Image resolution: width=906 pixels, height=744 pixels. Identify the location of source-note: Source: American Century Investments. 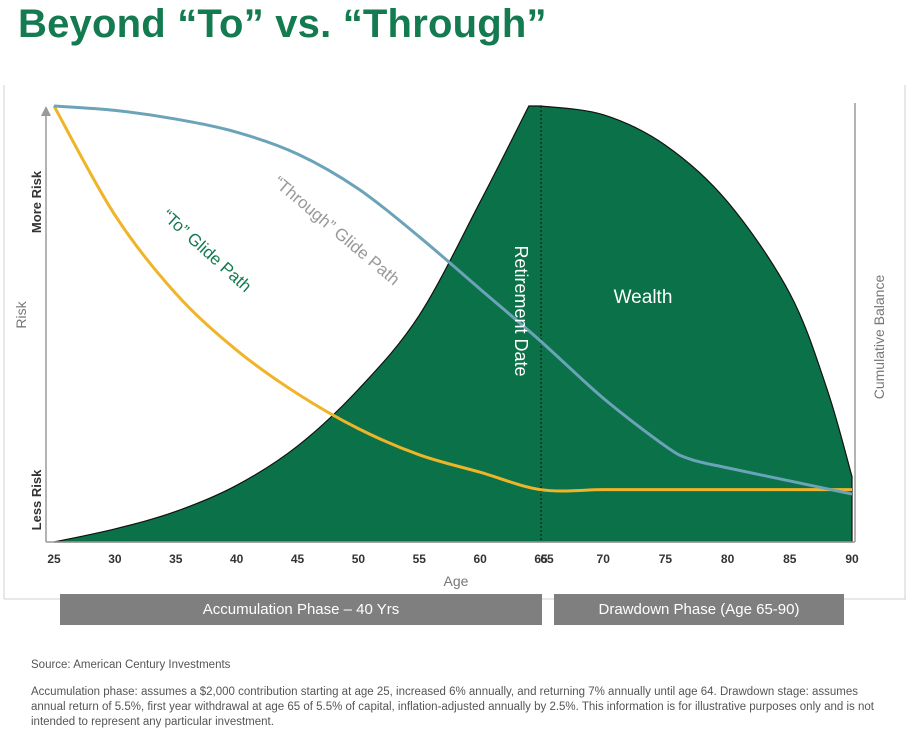
(131, 665).